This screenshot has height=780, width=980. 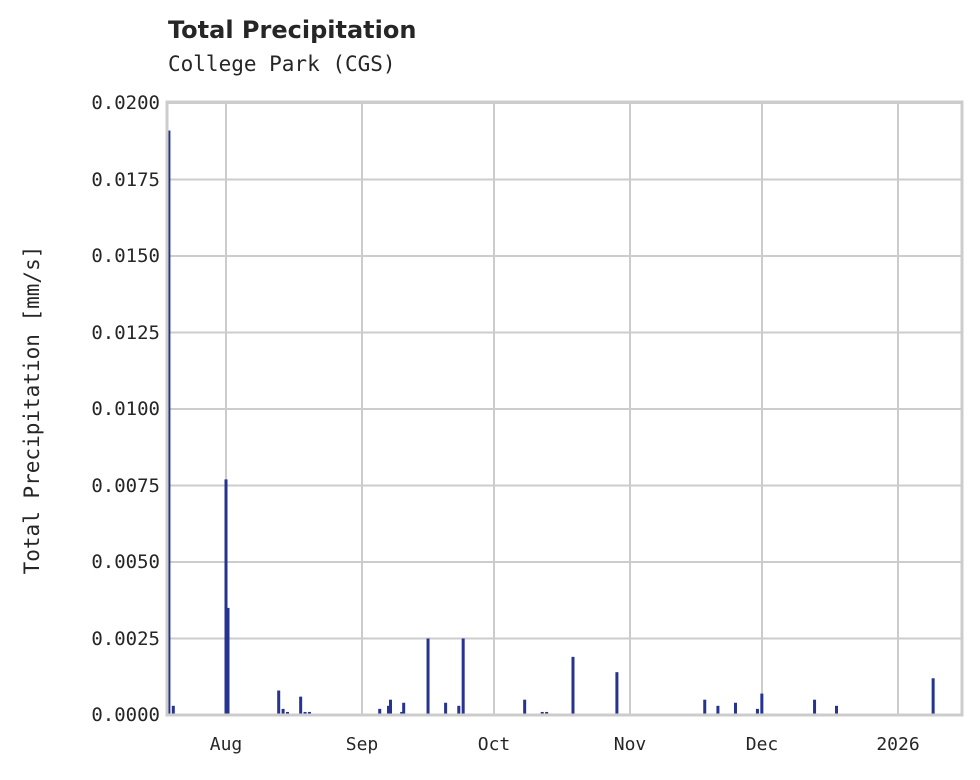 What do you see at coordinates (125, 715) in the screenshot?
I see `y-tick-label: 0.0000` at bounding box center [125, 715].